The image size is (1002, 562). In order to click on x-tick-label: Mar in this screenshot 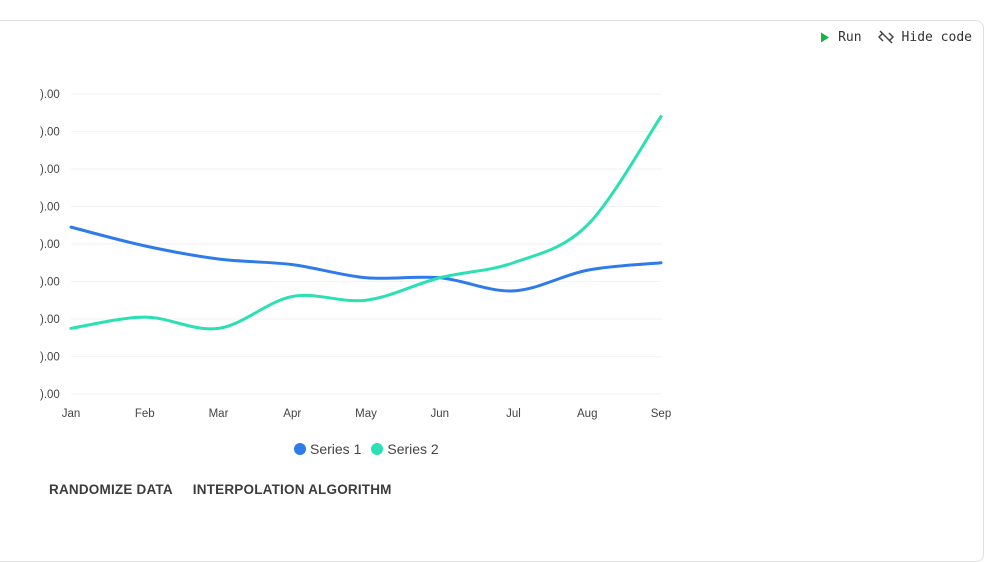, I will do `click(219, 414)`.